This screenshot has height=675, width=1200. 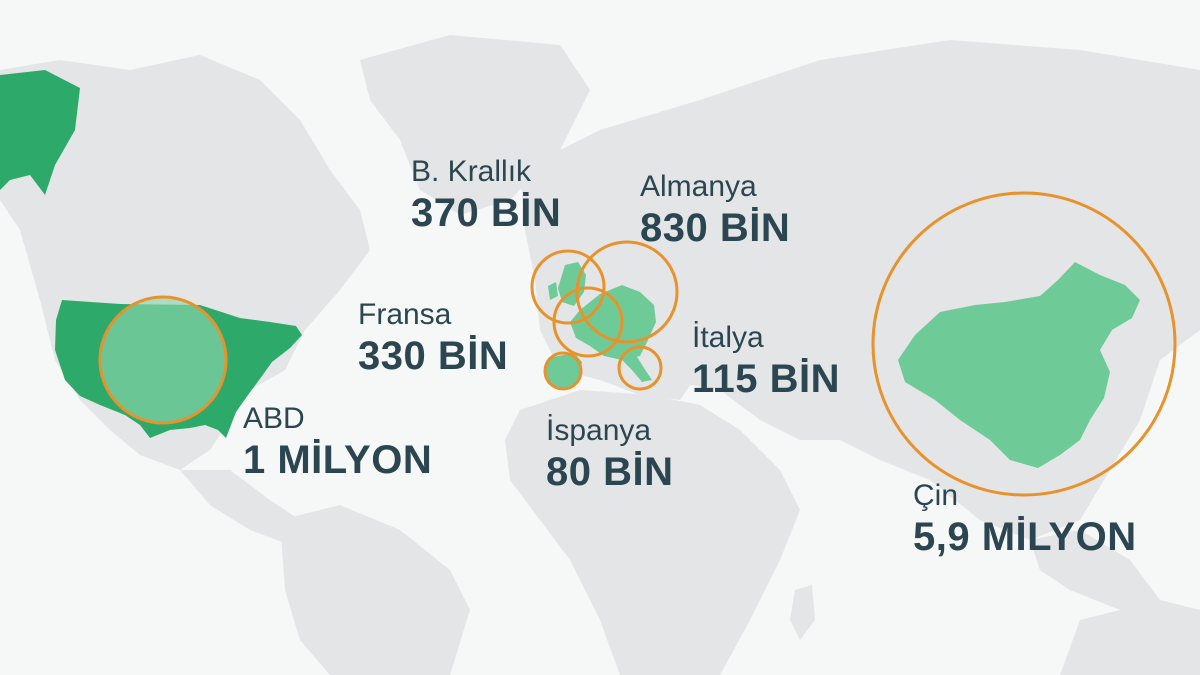 I want to click on land-australia, so click(x=1130, y=637).